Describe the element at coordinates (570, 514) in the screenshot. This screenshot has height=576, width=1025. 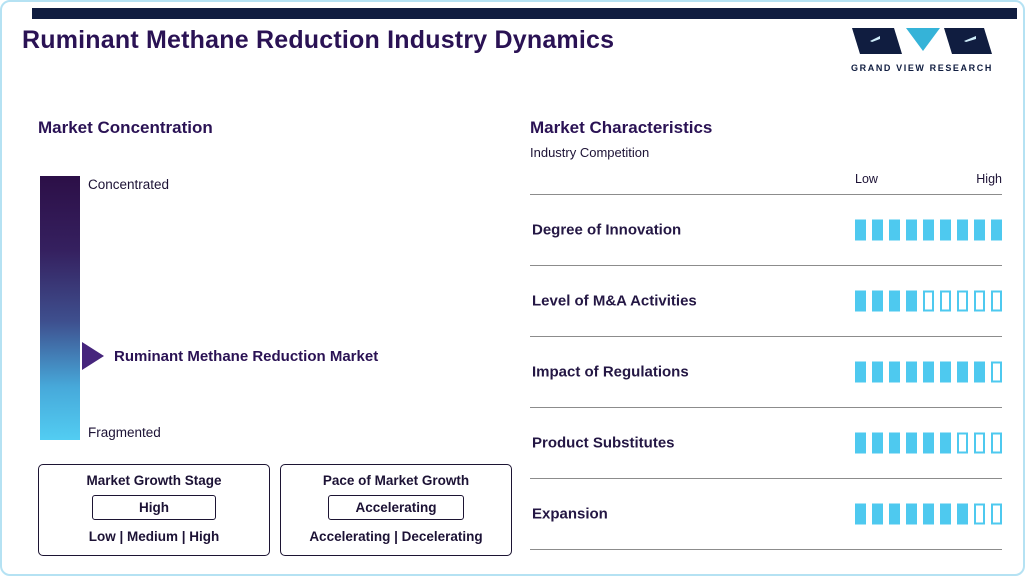
I see `characteristic-label: Expansion` at that location.